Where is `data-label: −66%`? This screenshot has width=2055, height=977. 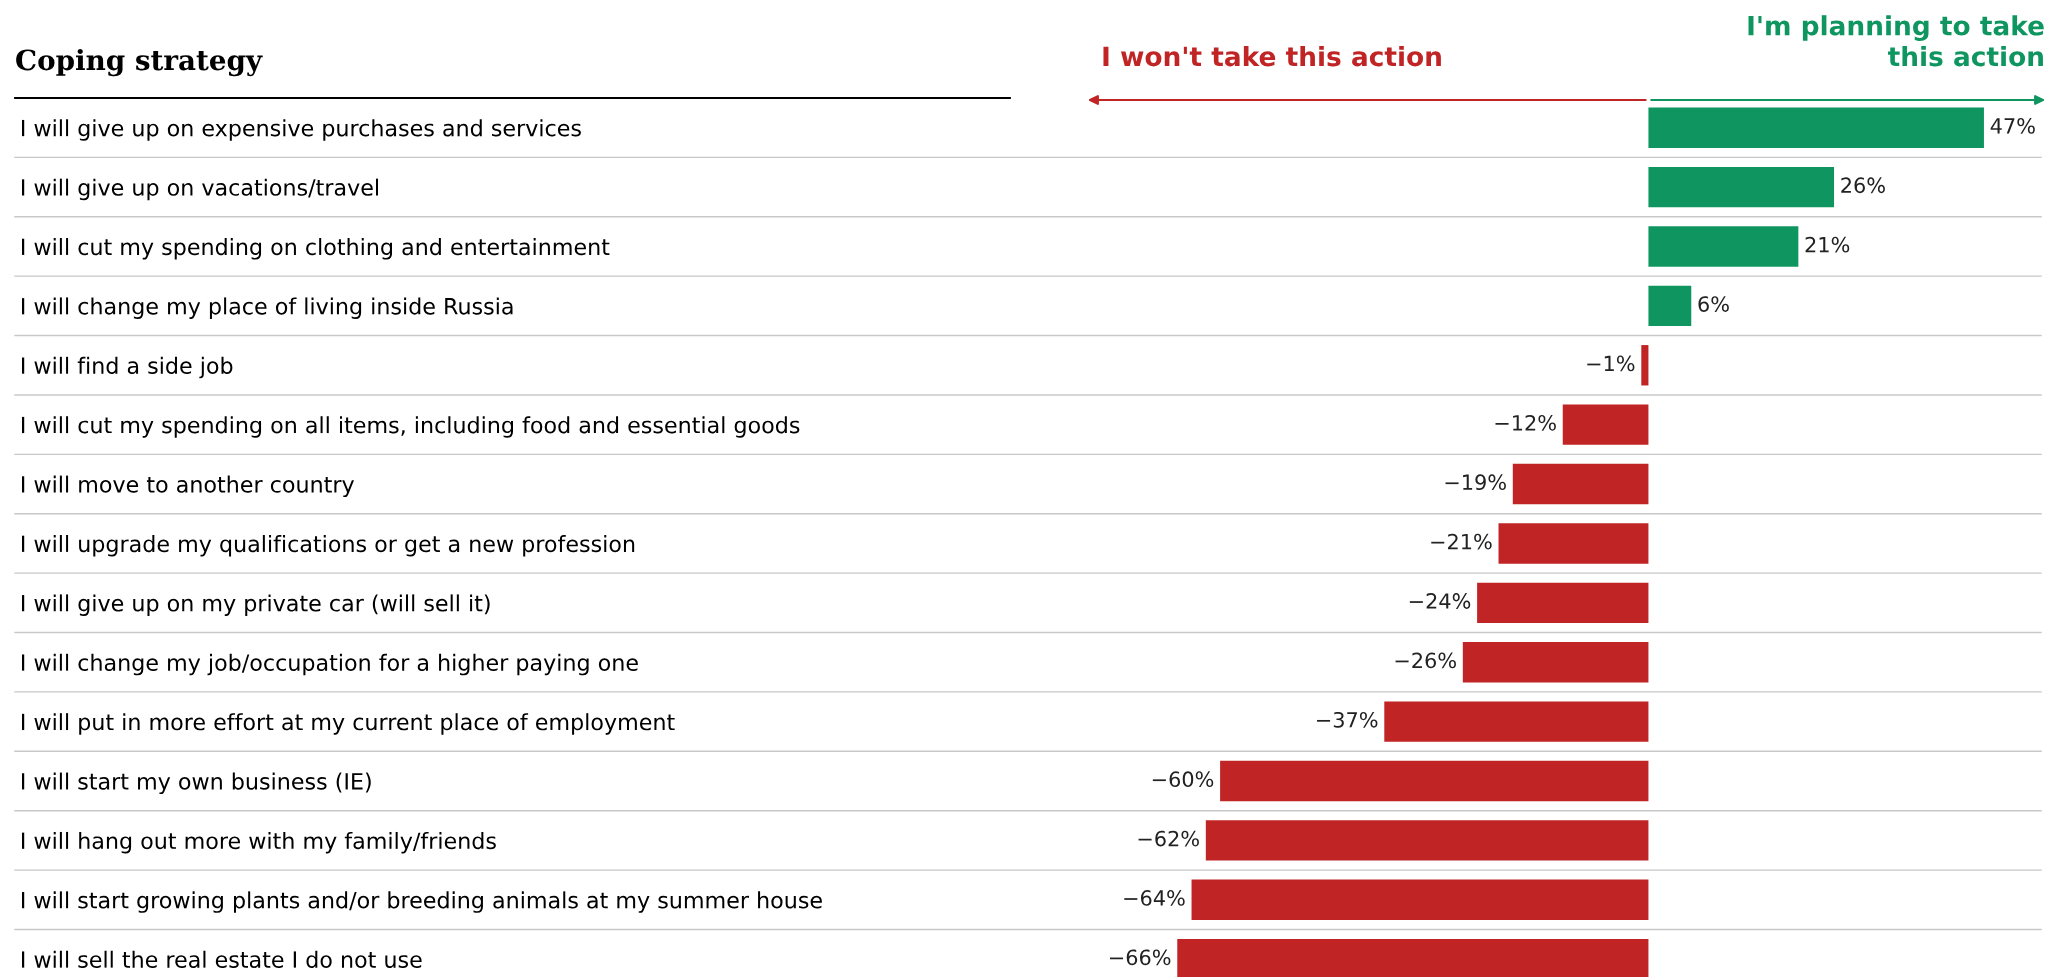 data-label: −66% is located at coordinates (1140, 957).